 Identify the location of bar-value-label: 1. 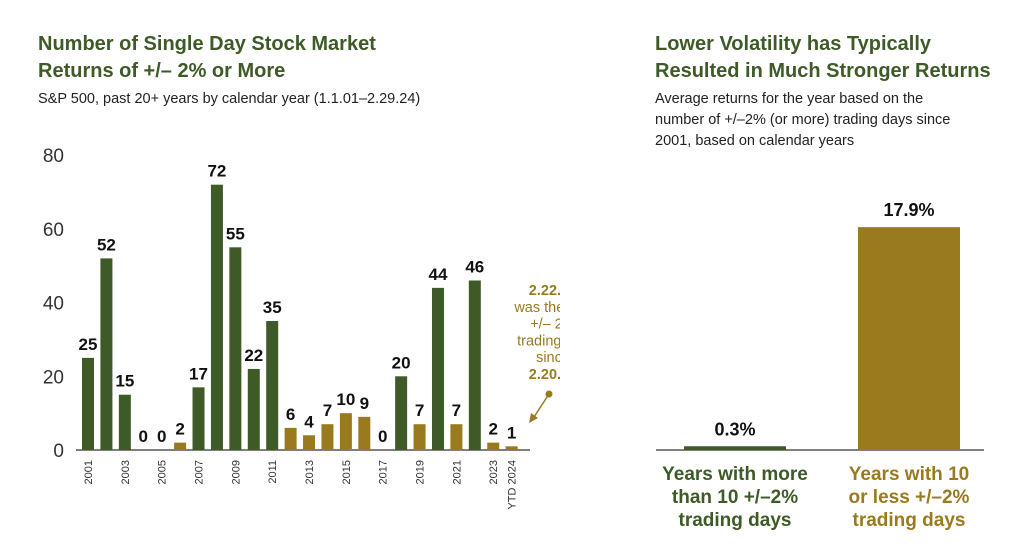
(511, 432).